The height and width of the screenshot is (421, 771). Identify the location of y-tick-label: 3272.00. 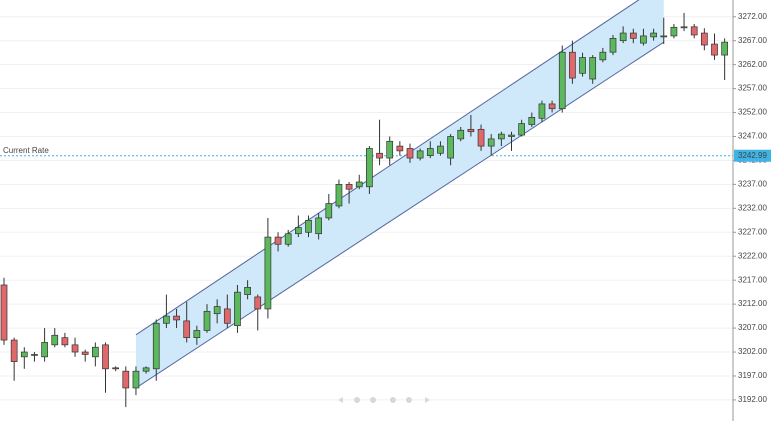
(752, 16).